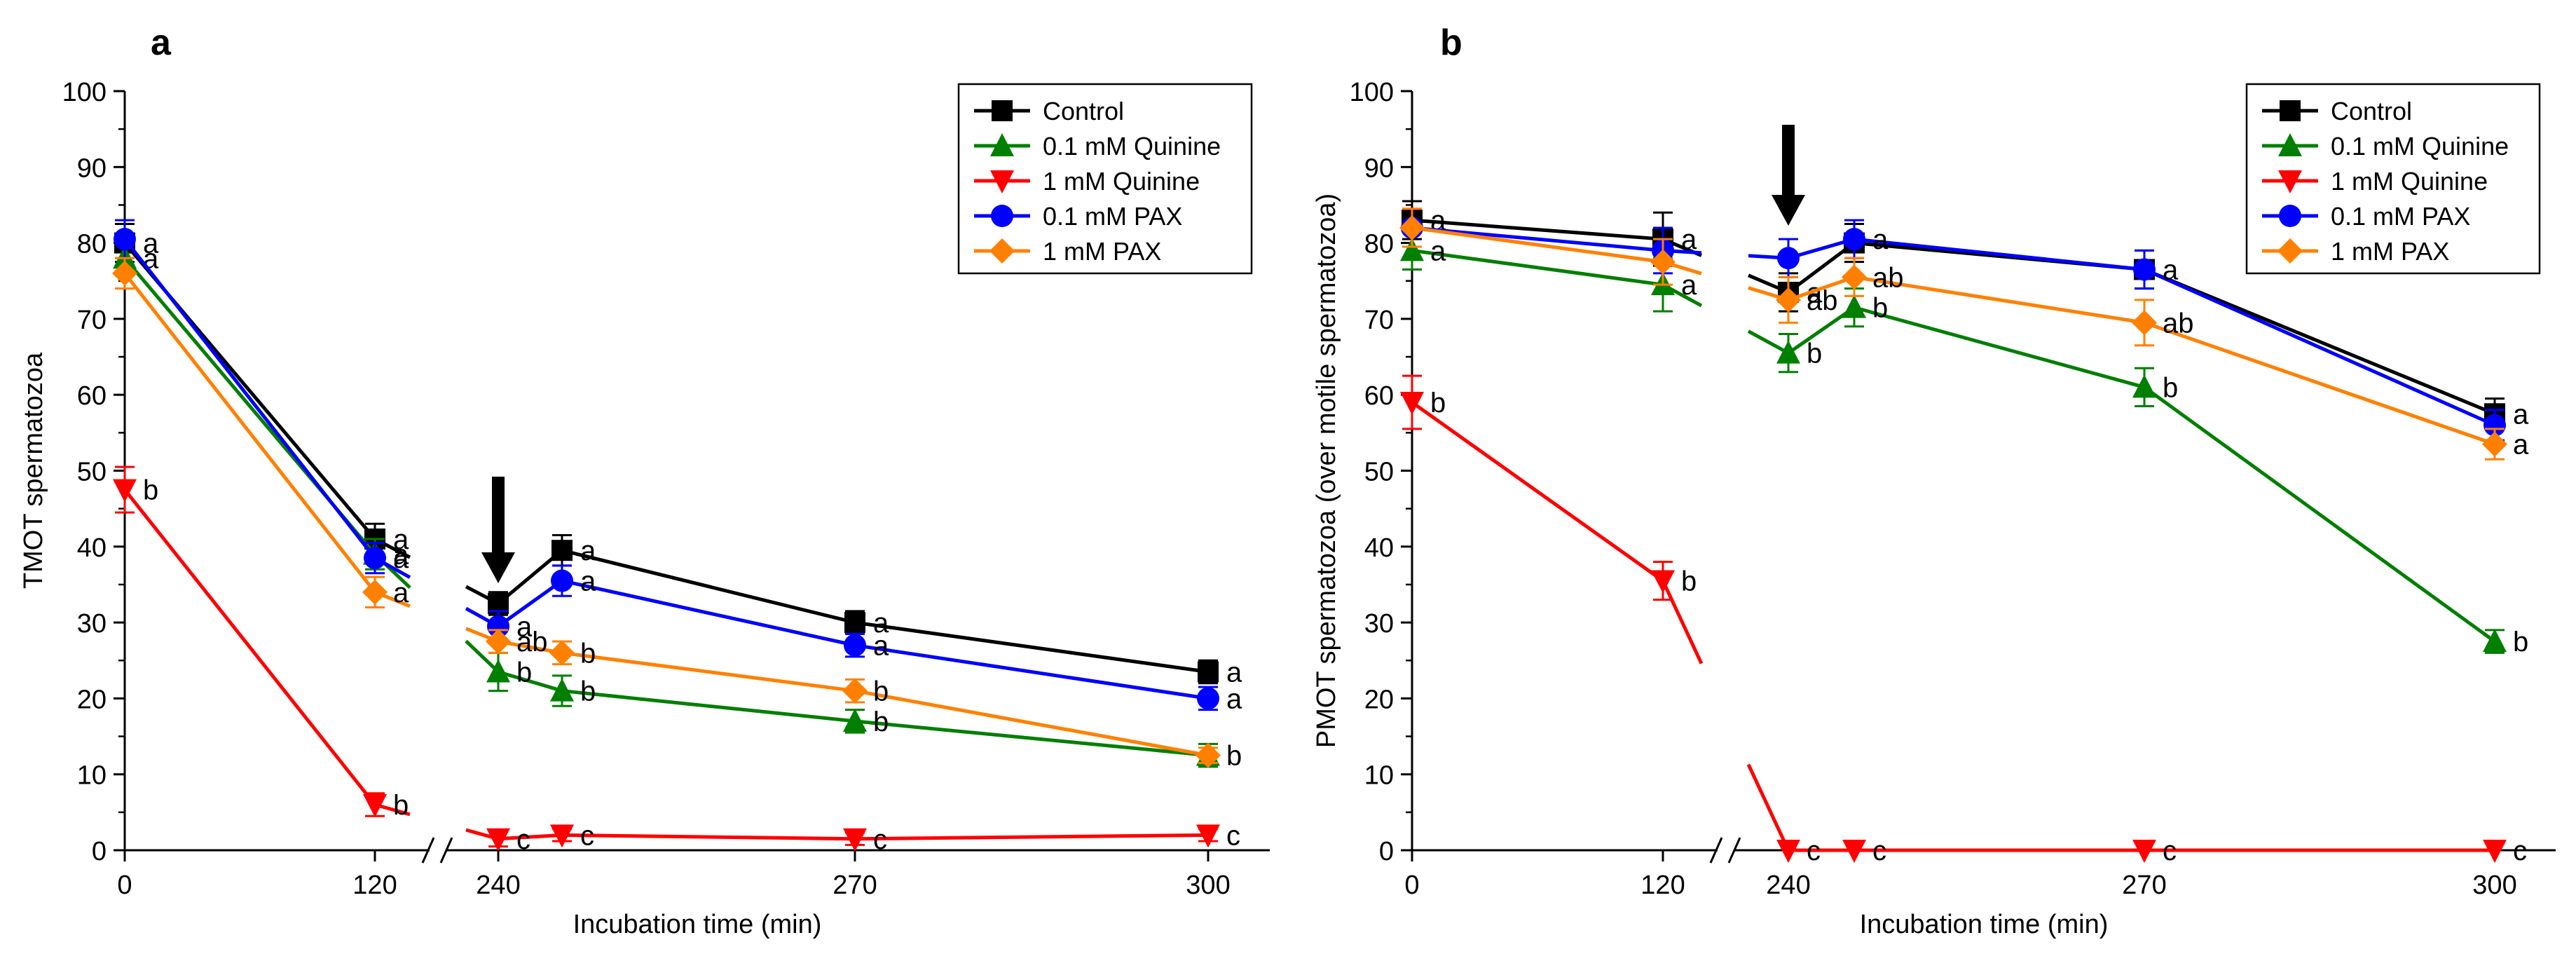 Image resolution: width=2576 pixels, height=968 pixels. What do you see at coordinates (1379, 245) in the screenshot?
I see `y-tick-label: 80` at bounding box center [1379, 245].